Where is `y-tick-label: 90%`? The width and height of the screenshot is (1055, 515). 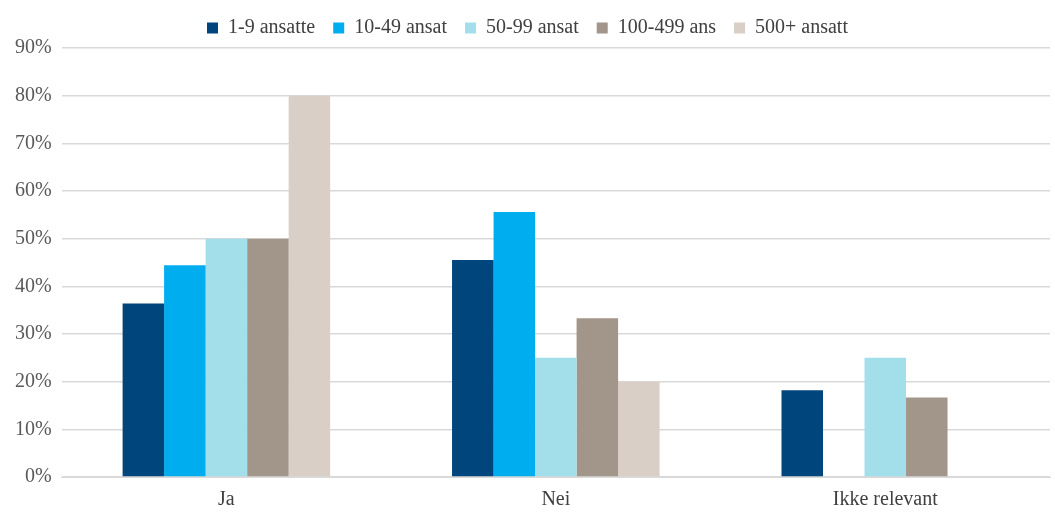 y-tick-label: 90% is located at coordinates (33, 46).